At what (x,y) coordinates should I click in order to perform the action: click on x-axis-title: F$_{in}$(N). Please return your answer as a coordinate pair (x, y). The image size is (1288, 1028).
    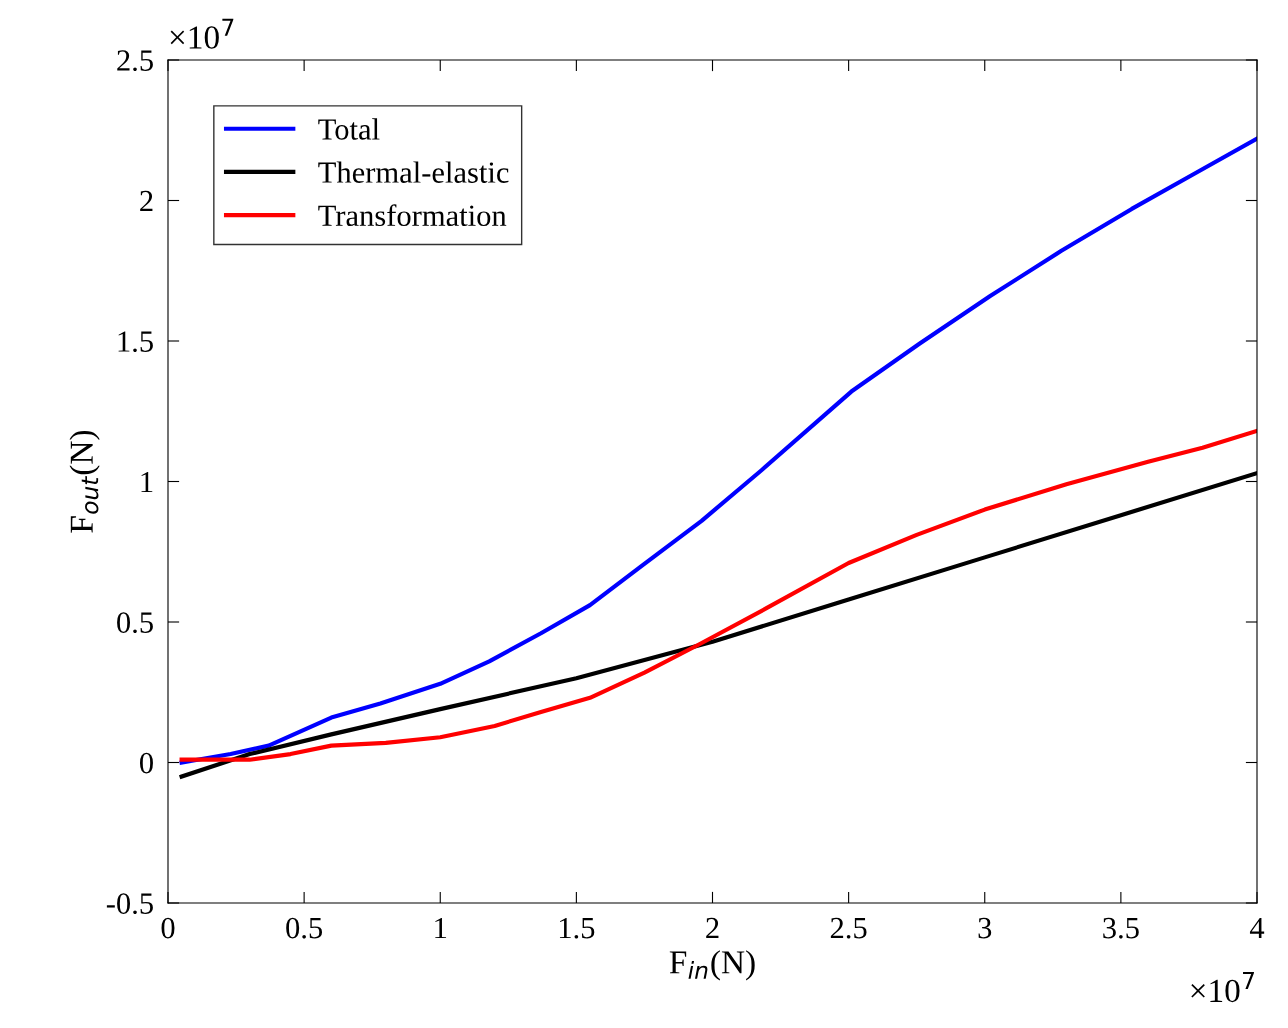
    Looking at the image, I should click on (712, 965).